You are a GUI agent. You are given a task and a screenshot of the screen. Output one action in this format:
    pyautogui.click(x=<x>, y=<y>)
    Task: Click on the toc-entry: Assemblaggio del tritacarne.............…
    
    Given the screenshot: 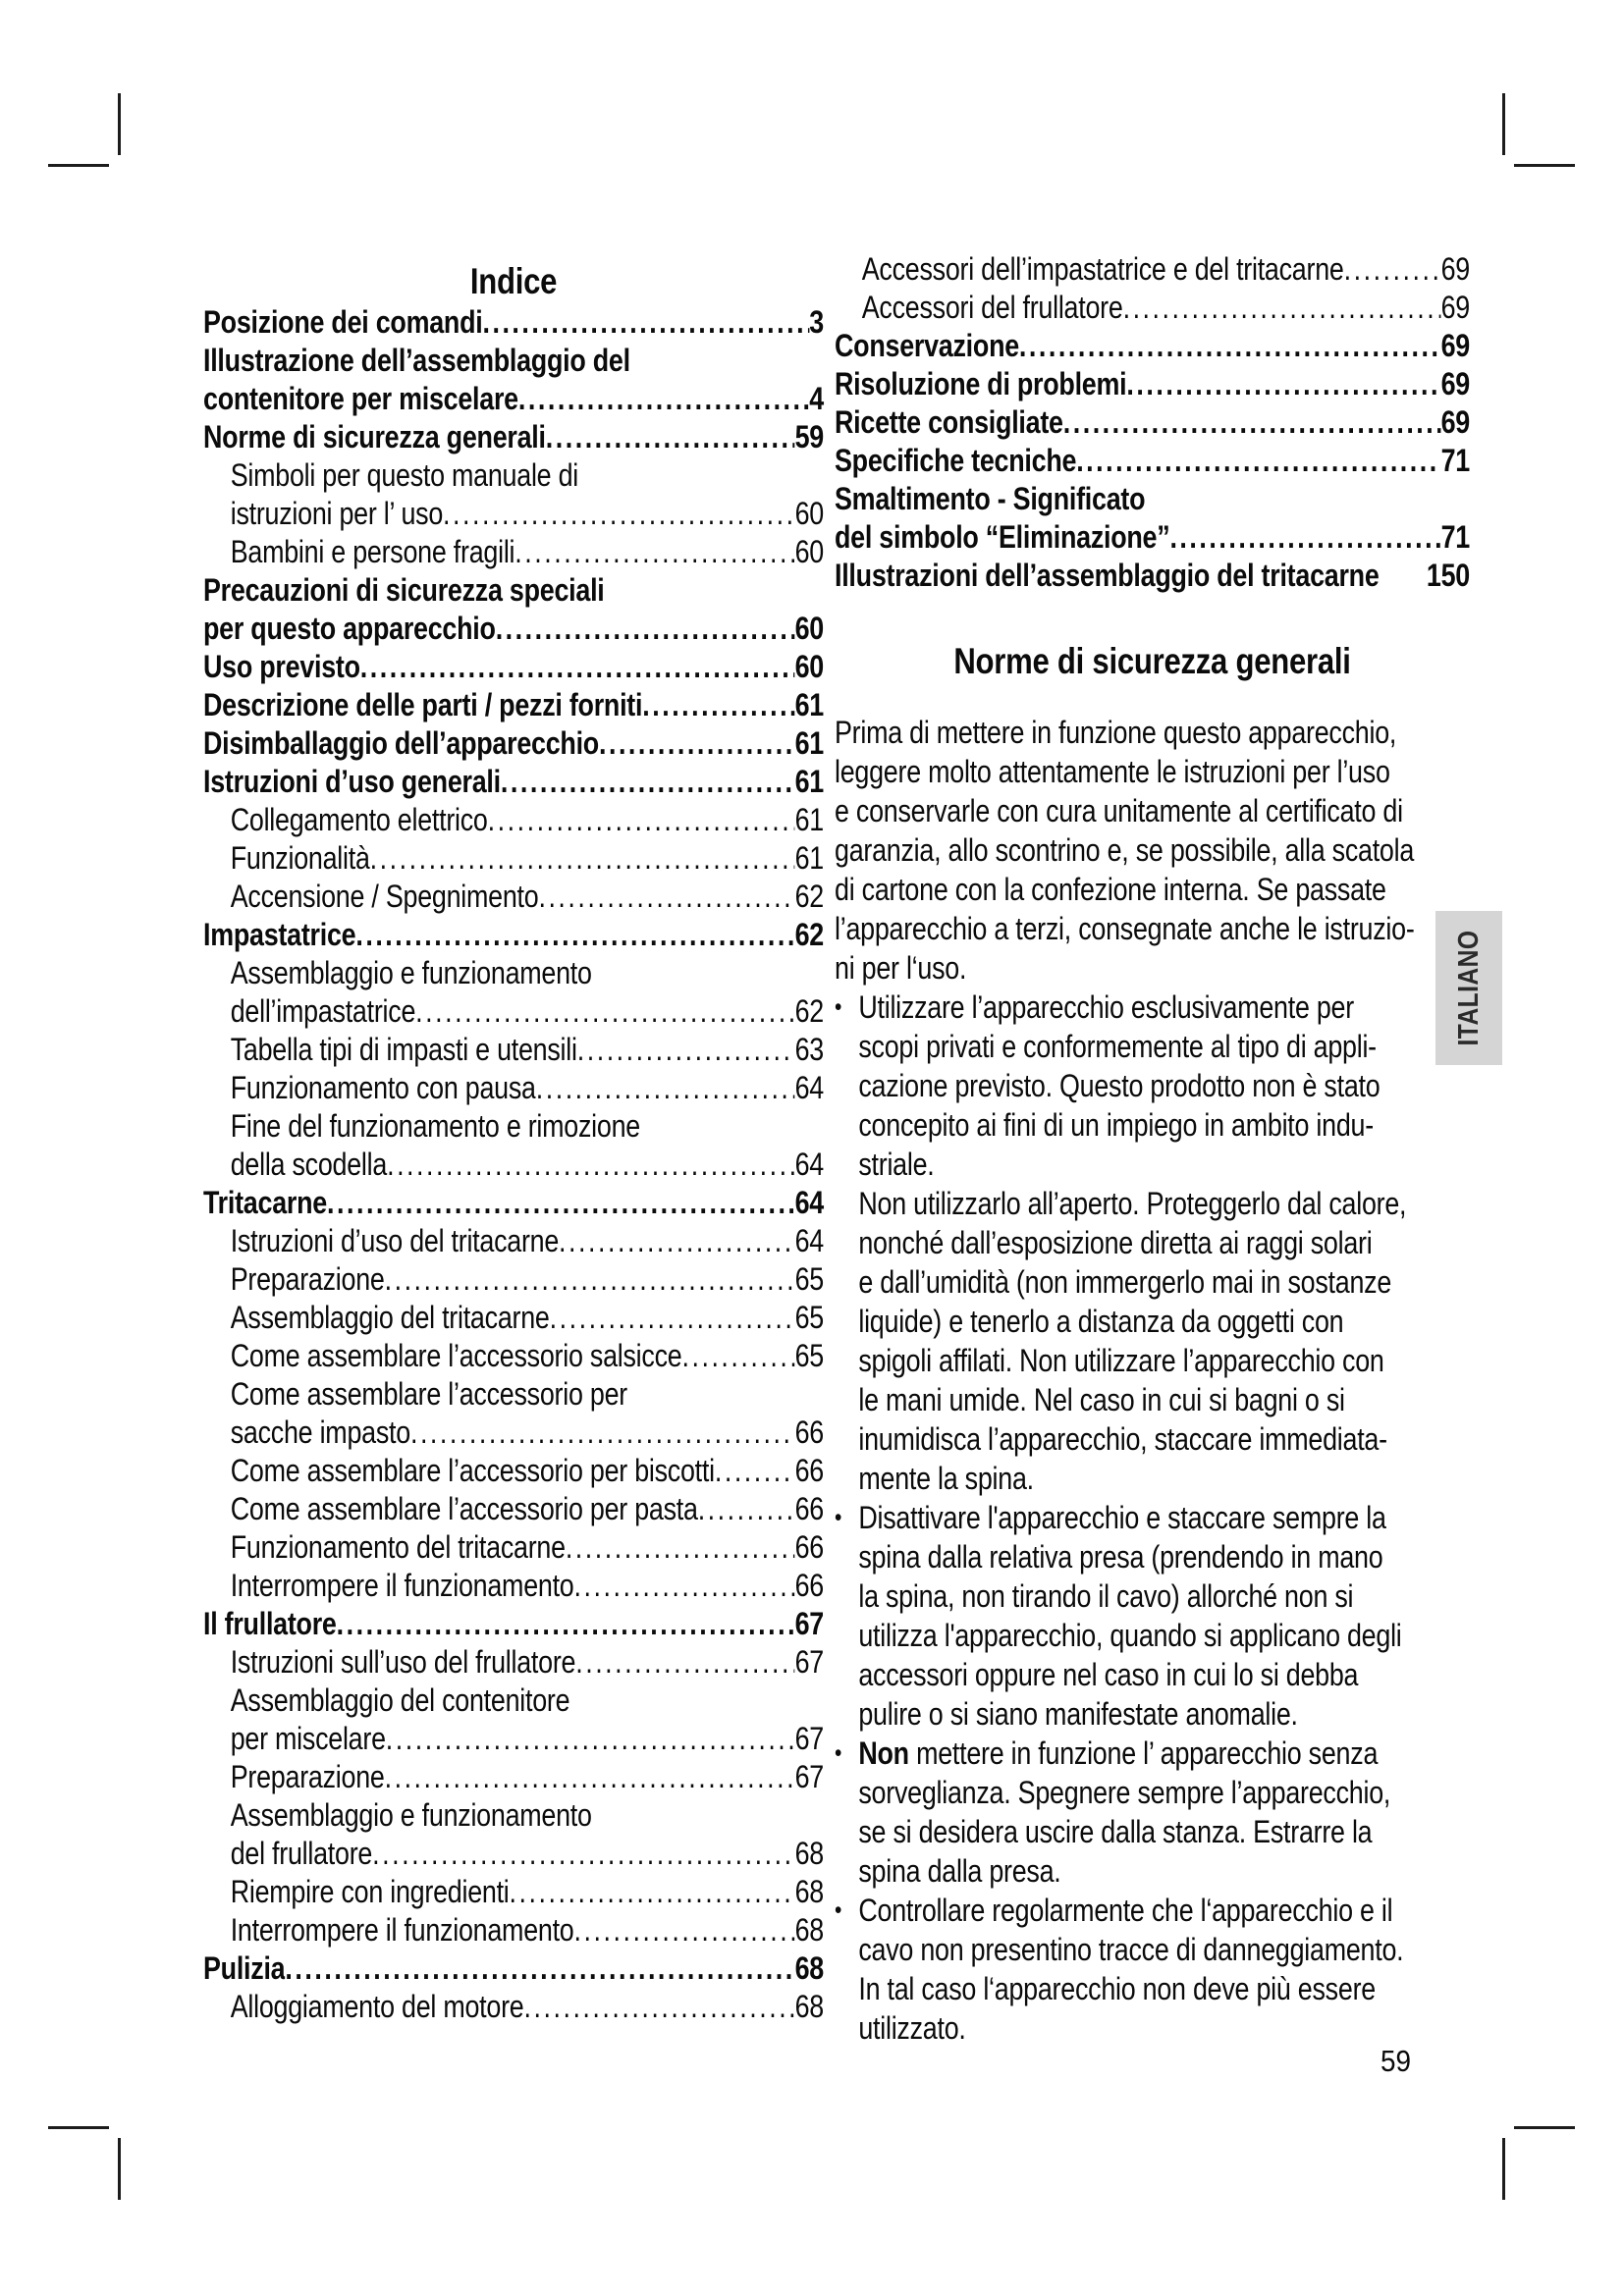 What is the action you would take?
    pyautogui.click(x=514, y=1318)
    